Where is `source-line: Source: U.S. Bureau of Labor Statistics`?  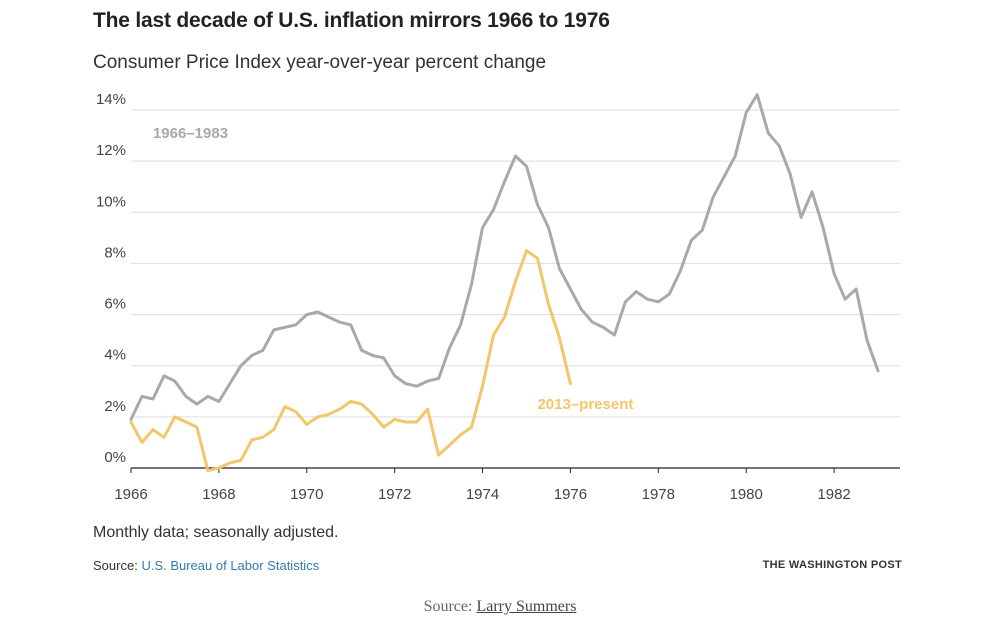 source-line: Source: U.S. Bureau of Labor Statistics is located at coordinates (206, 565).